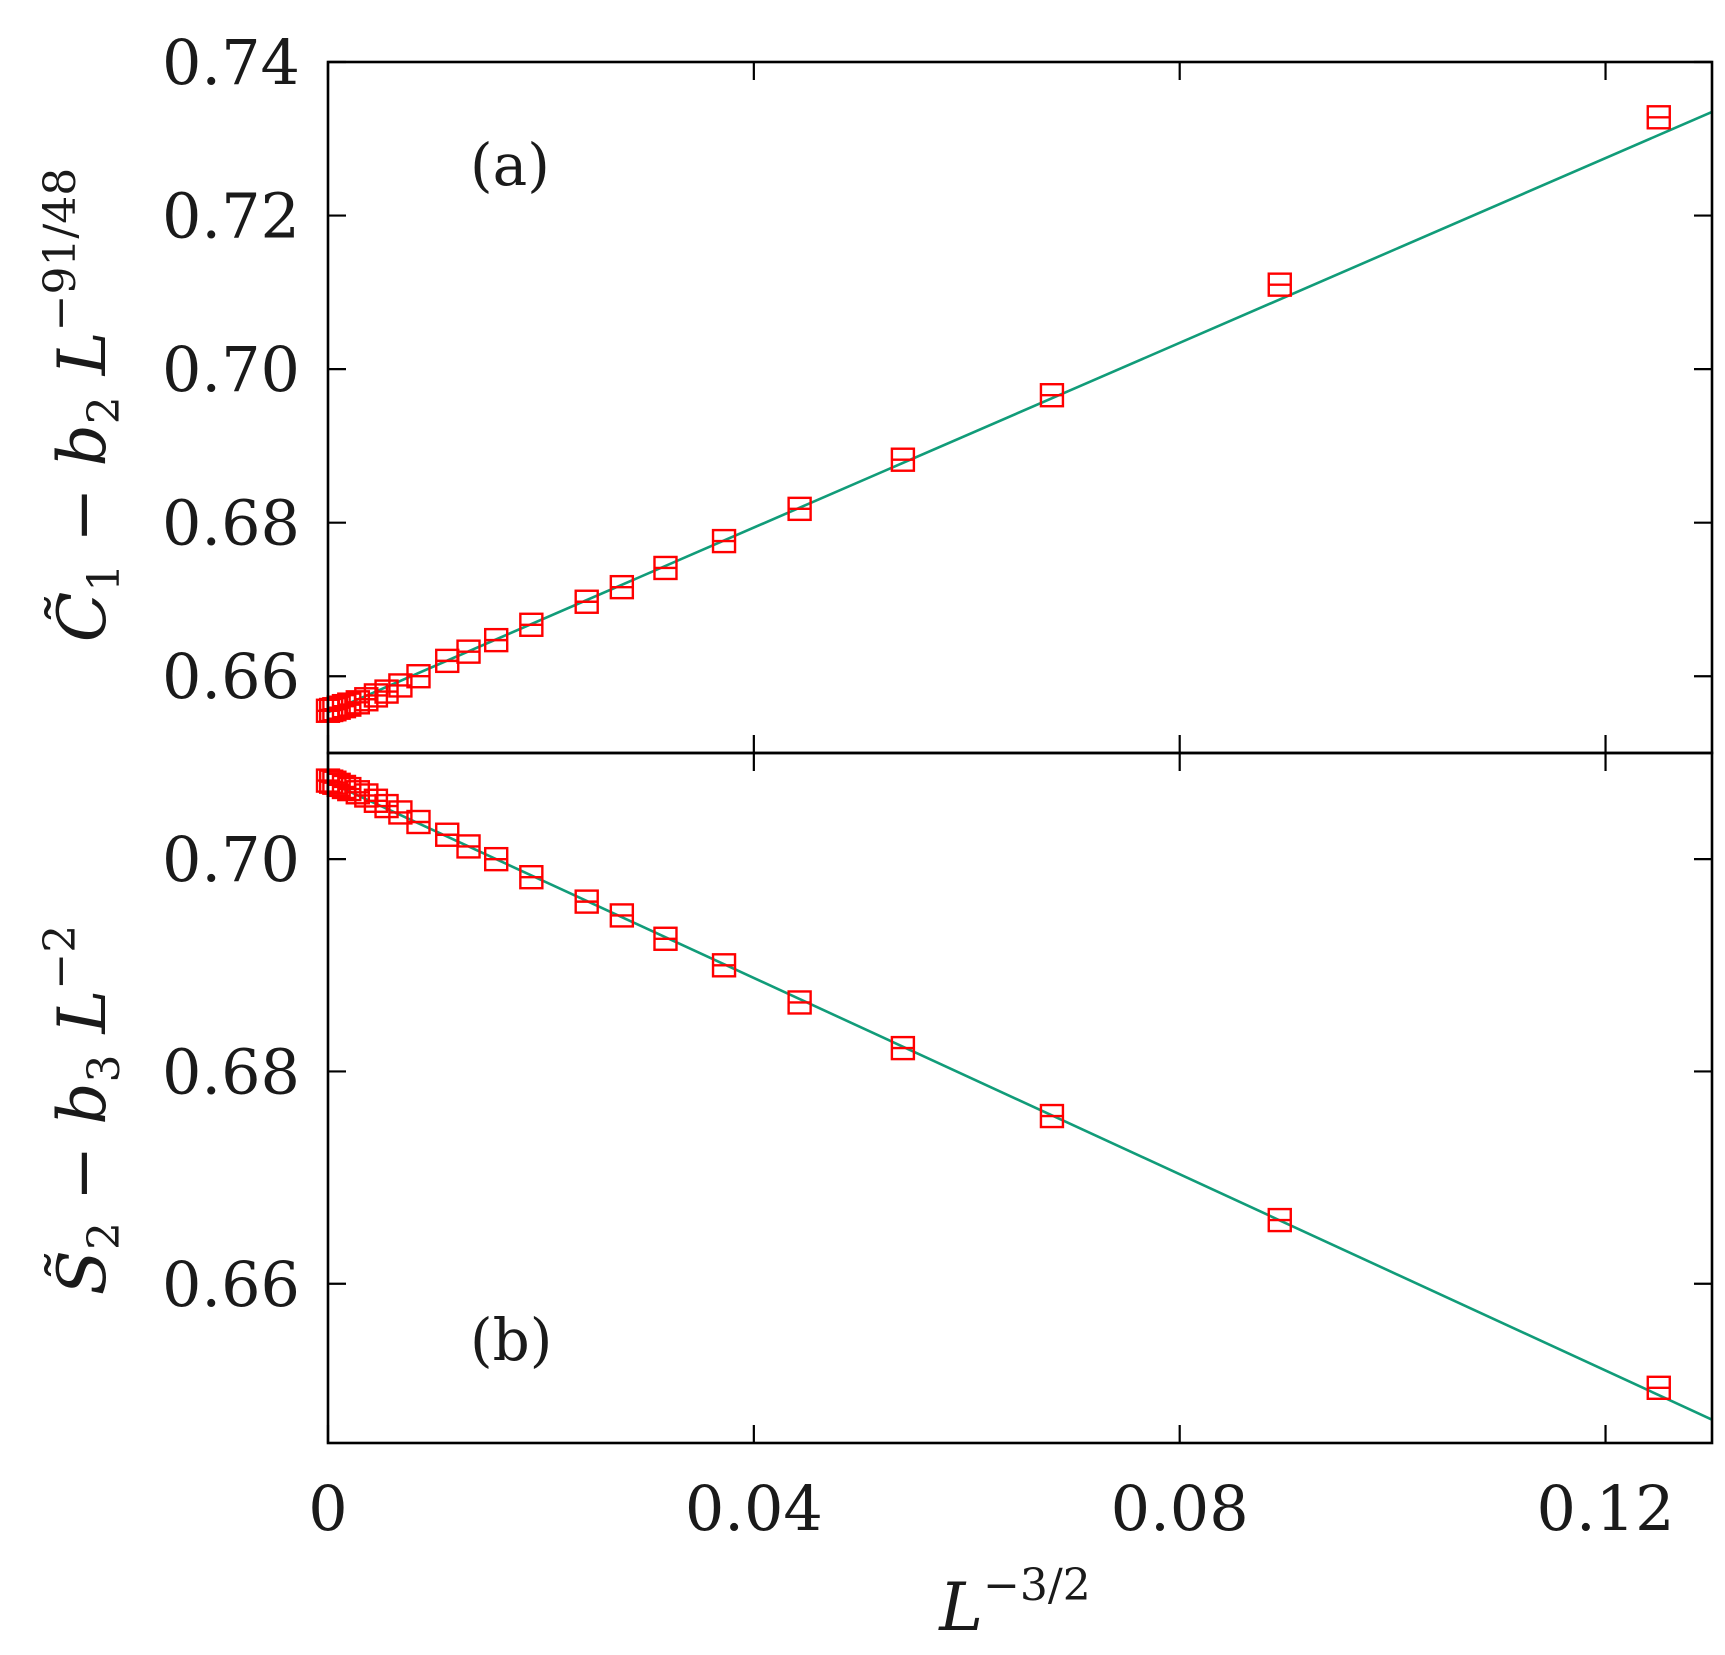  What do you see at coordinates (82, 405) in the screenshot?
I see `panel-a-y-axis-title: C̃1 − b2 L−91/48` at bounding box center [82, 405].